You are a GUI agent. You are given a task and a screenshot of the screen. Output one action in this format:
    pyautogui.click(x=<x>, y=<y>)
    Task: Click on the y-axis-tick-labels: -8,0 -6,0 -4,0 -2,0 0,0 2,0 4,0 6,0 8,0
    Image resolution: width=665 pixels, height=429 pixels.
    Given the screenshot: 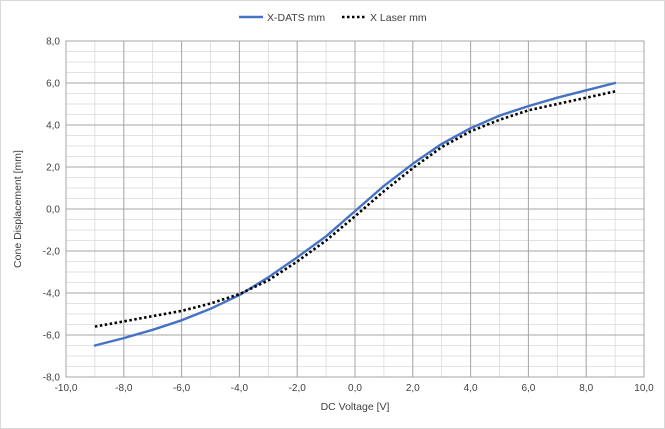 What is the action you would take?
    pyautogui.click(x=52, y=210)
    